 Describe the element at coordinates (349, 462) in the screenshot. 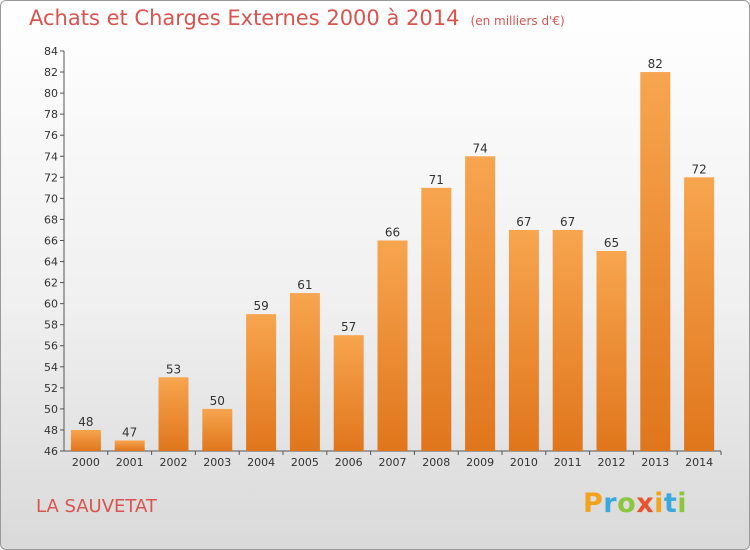

I see `x-tick-label: 2006` at that location.